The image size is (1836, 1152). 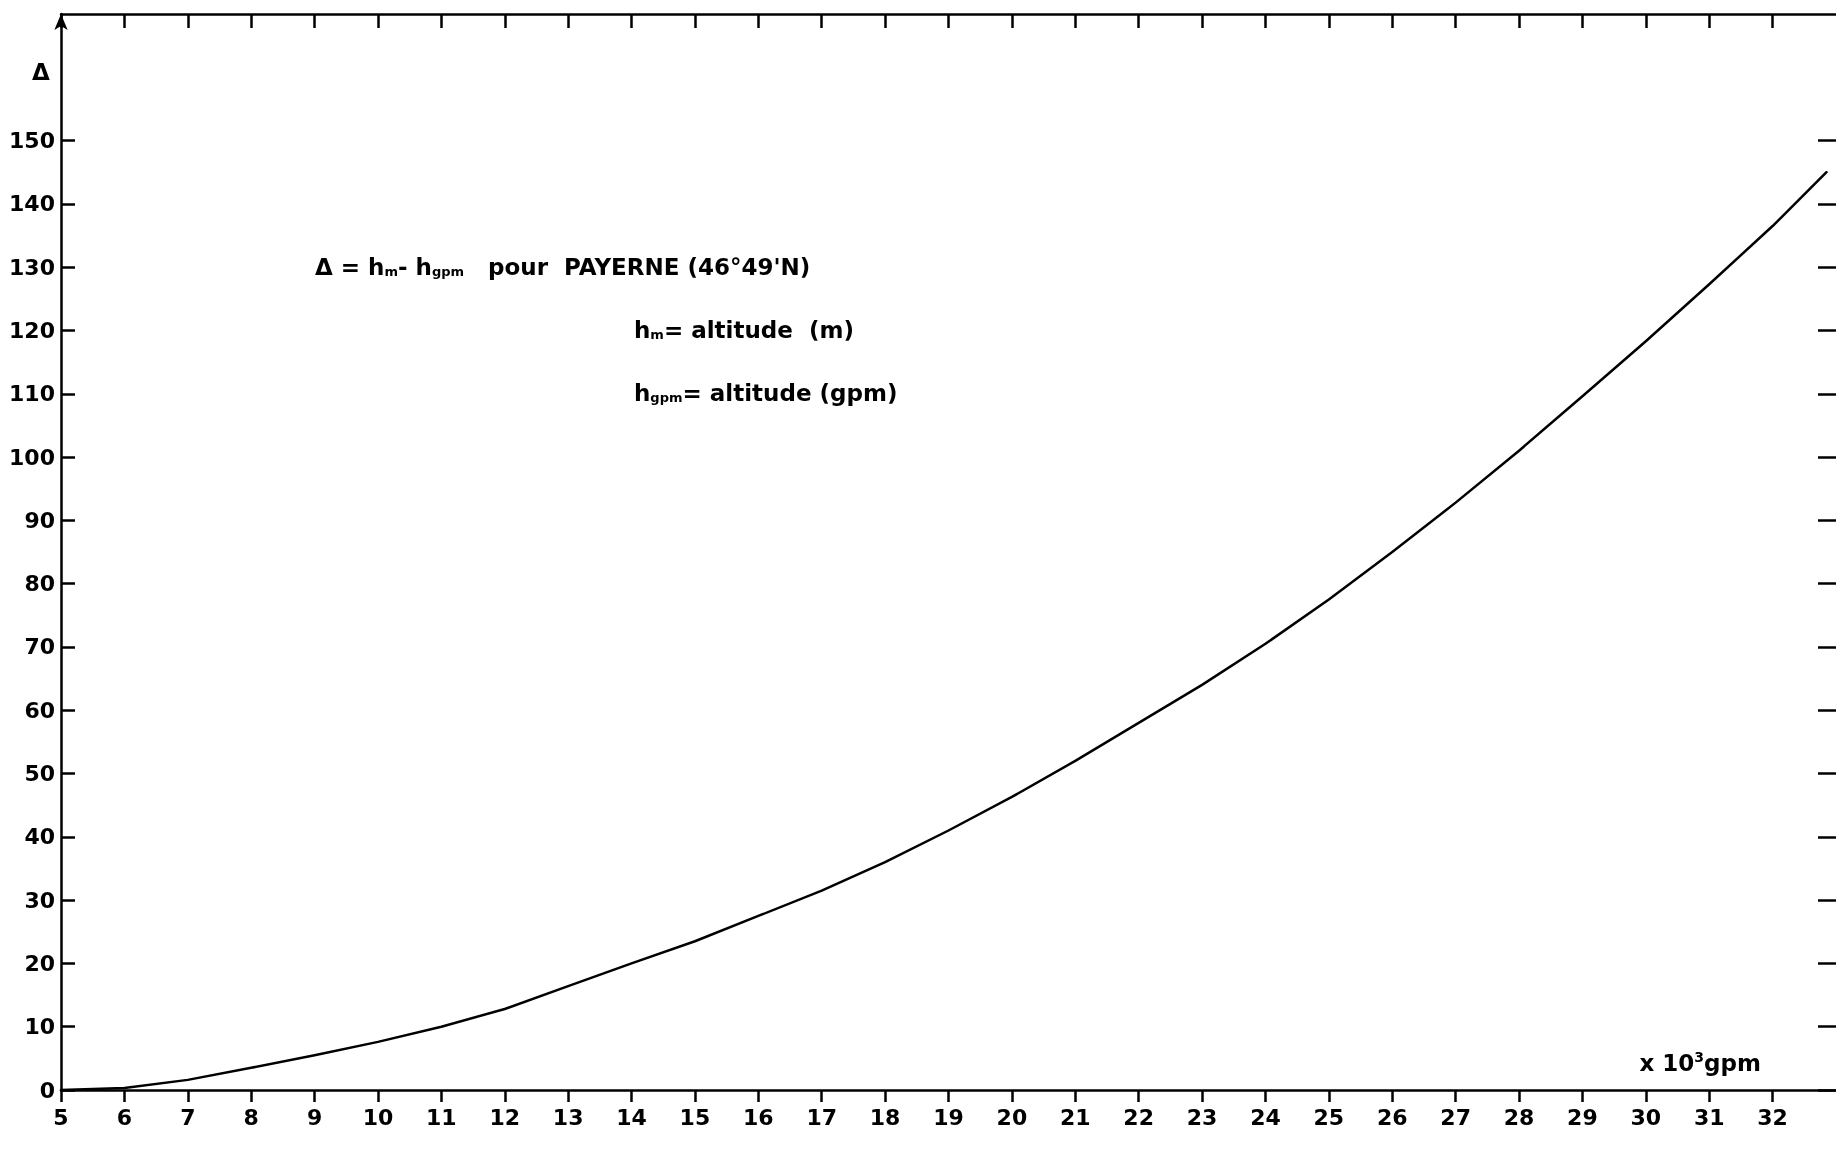 What do you see at coordinates (314, 1117) in the screenshot?
I see `x-tick-label: 9` at bounding box center [314, 1117].